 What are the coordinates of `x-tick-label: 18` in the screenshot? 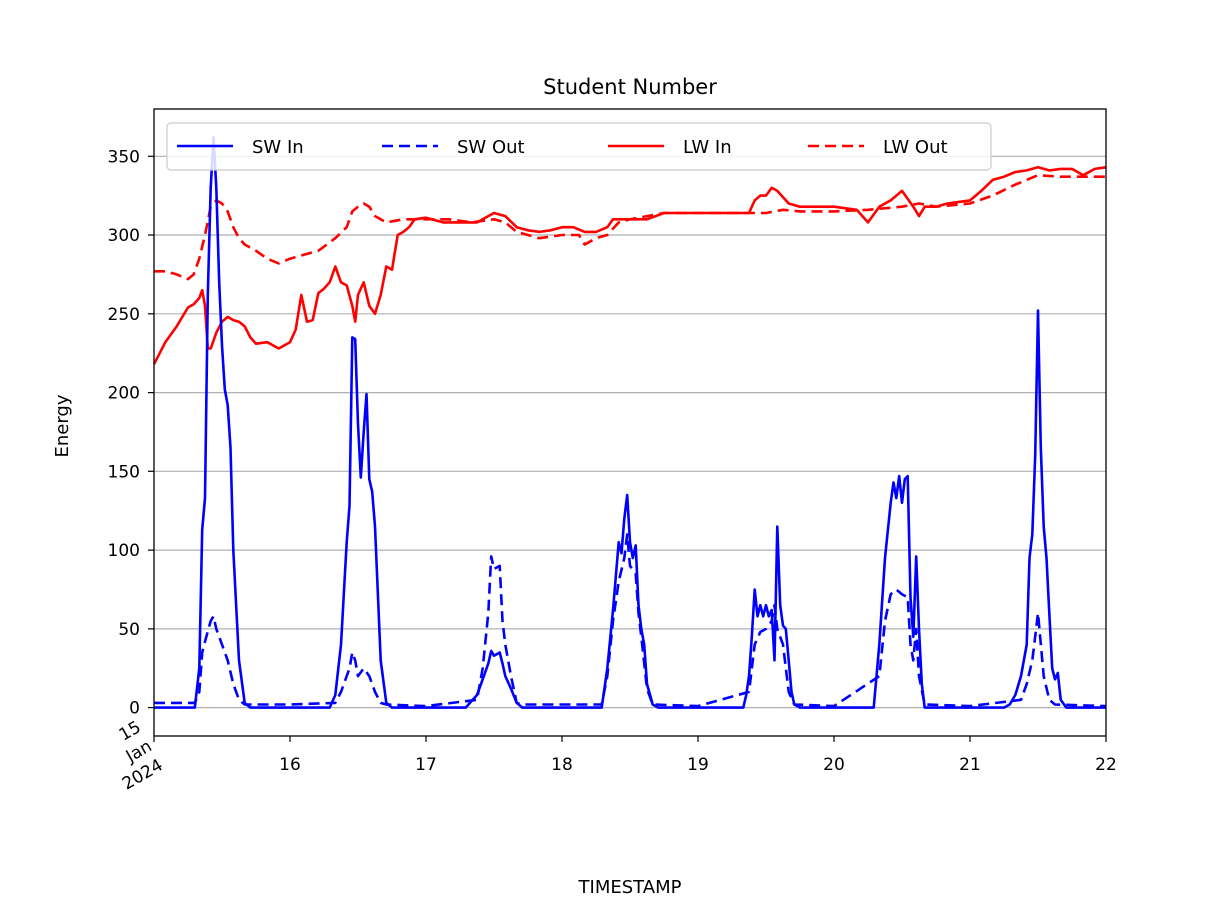 It's located at (562, 765).